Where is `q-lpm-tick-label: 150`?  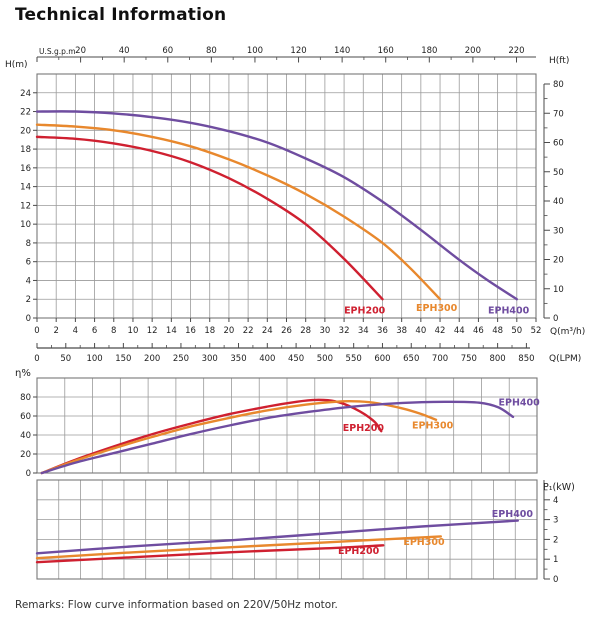 q-lpm-tick-label: 150 is located at coordinates (123, 359).